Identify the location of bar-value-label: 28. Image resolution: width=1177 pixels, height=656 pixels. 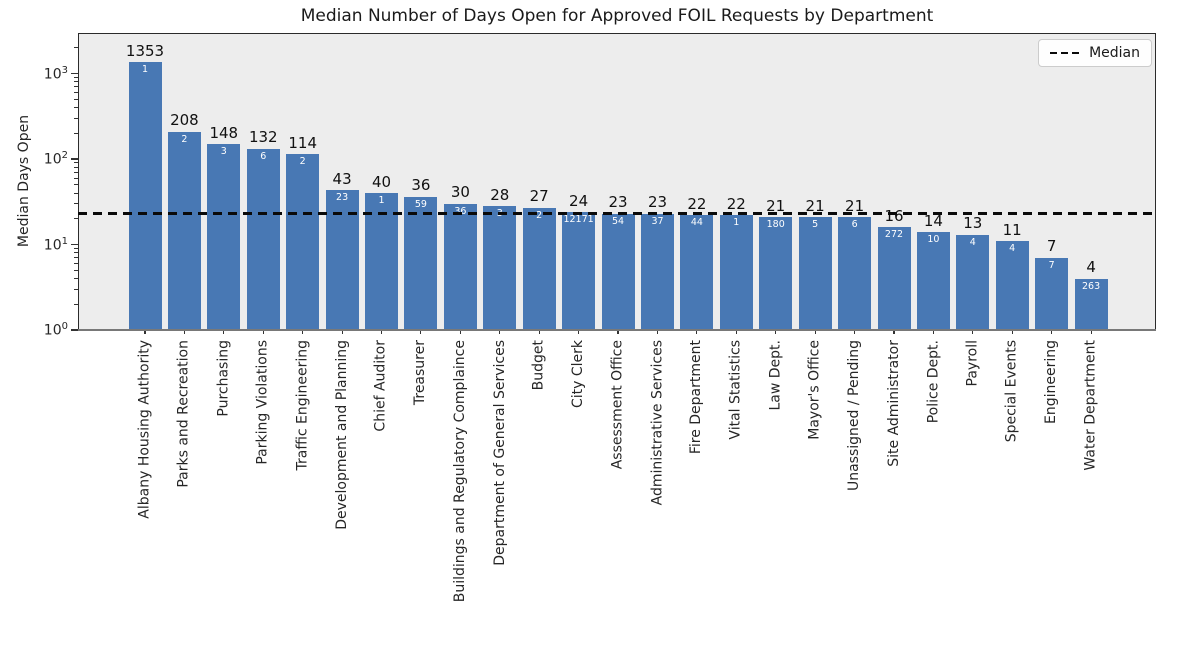
(500, 194).